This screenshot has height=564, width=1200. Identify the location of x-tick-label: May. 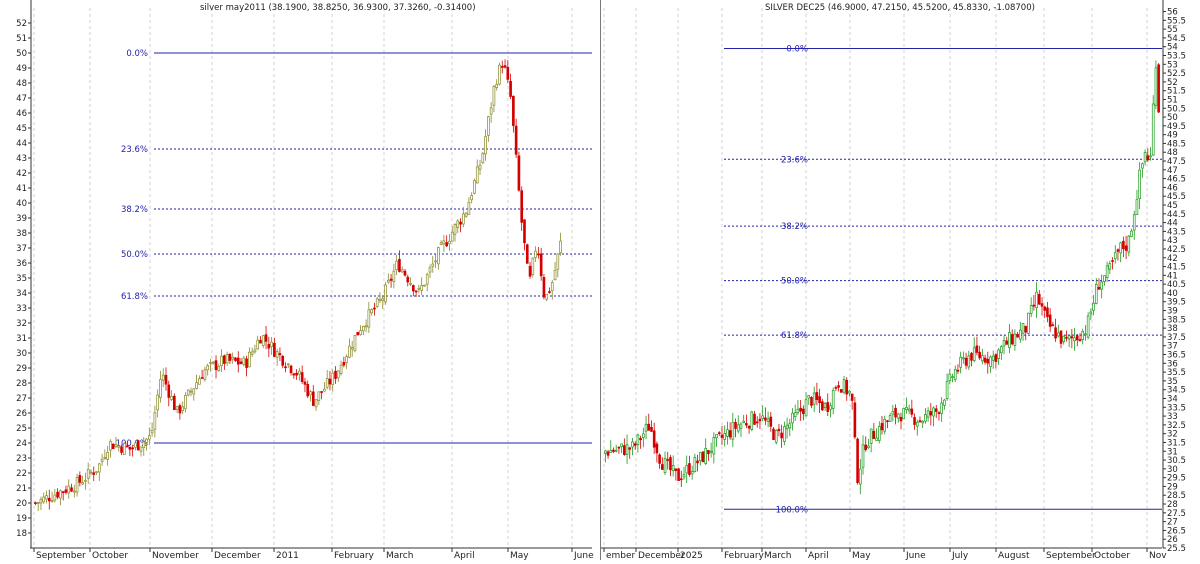
(519, 555).